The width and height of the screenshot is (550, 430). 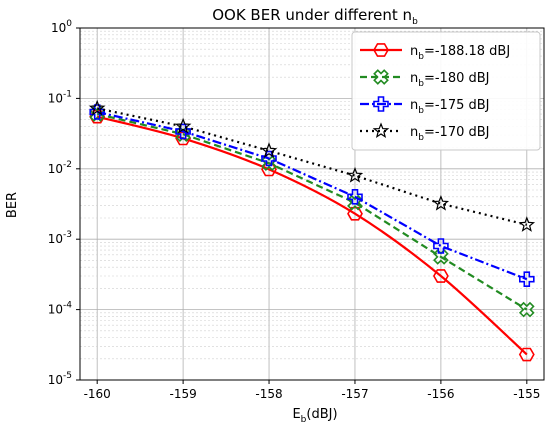 I want to click on legend-entry-4: nb=-170 dBJ, so click(x=425, y=132).